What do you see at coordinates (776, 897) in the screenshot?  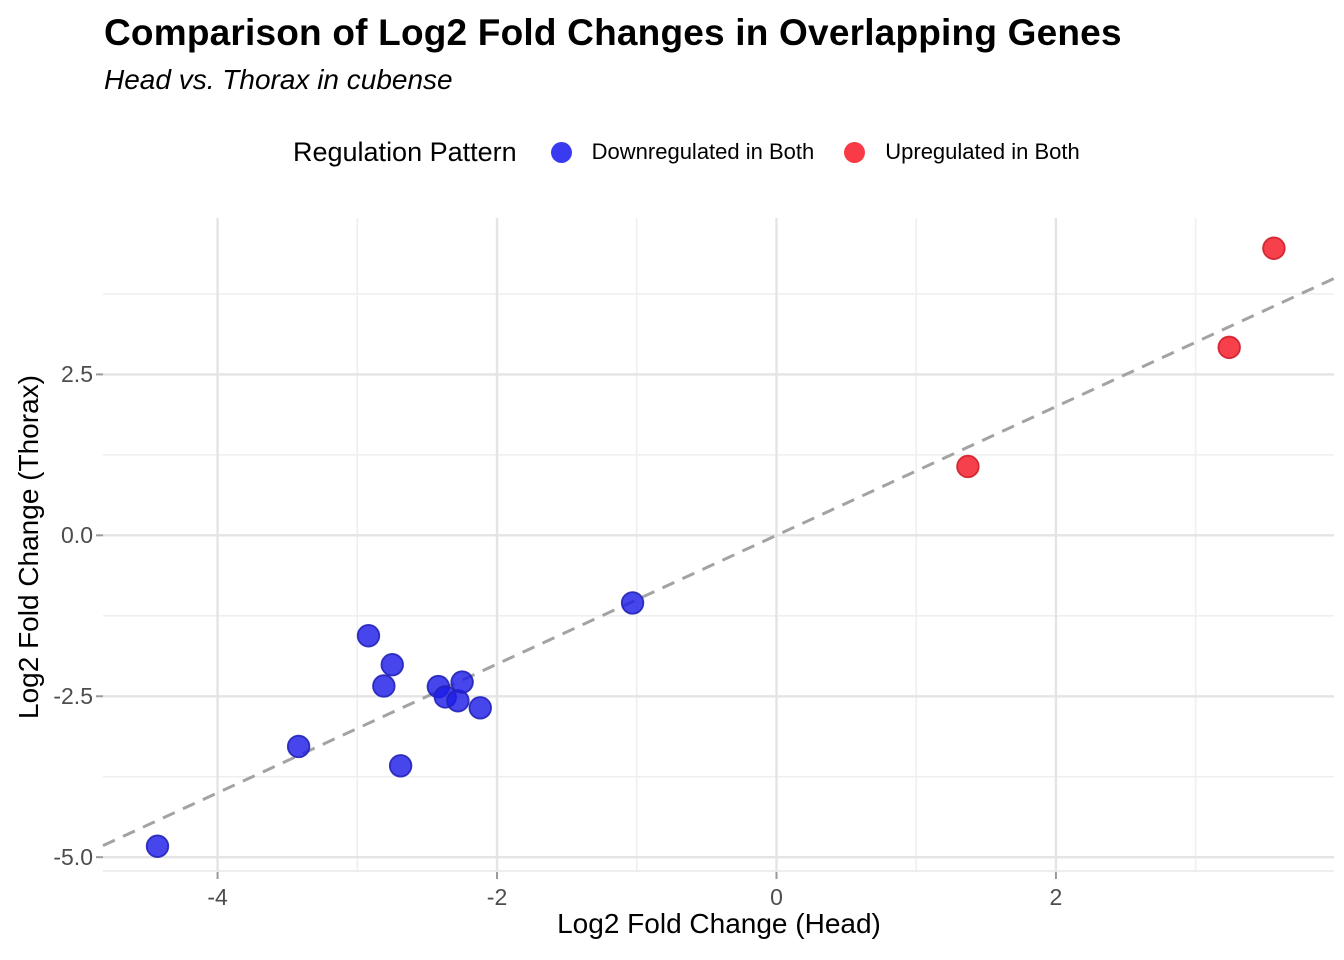 I see `x-tick-label: 0` at bounding box center [776, 897].